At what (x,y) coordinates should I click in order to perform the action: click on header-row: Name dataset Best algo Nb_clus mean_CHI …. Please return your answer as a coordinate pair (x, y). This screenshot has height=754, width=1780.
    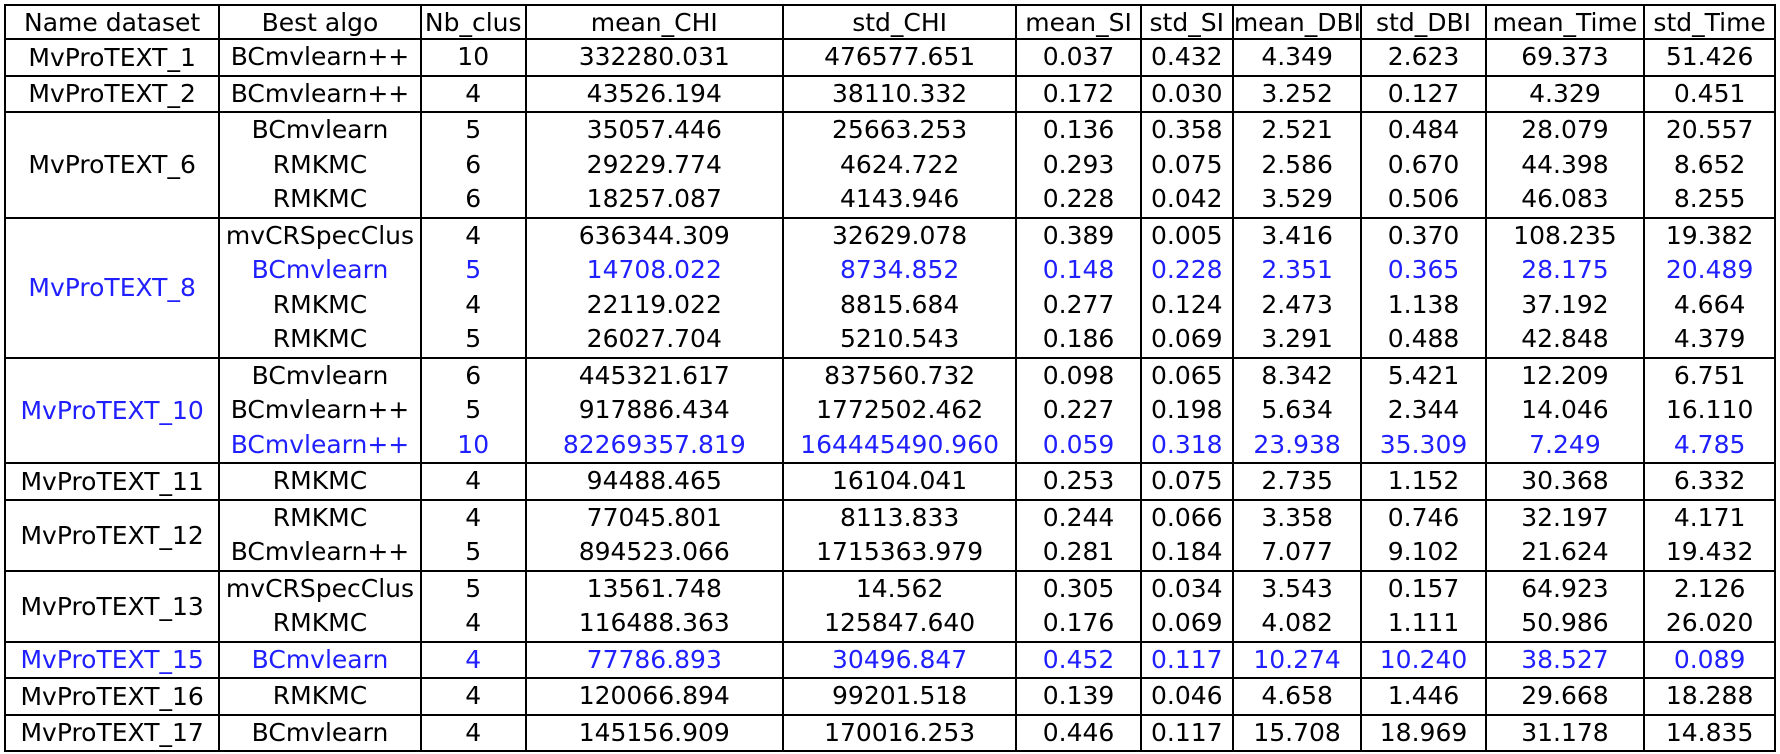
    Looking at the image, I should click on (889, 22).